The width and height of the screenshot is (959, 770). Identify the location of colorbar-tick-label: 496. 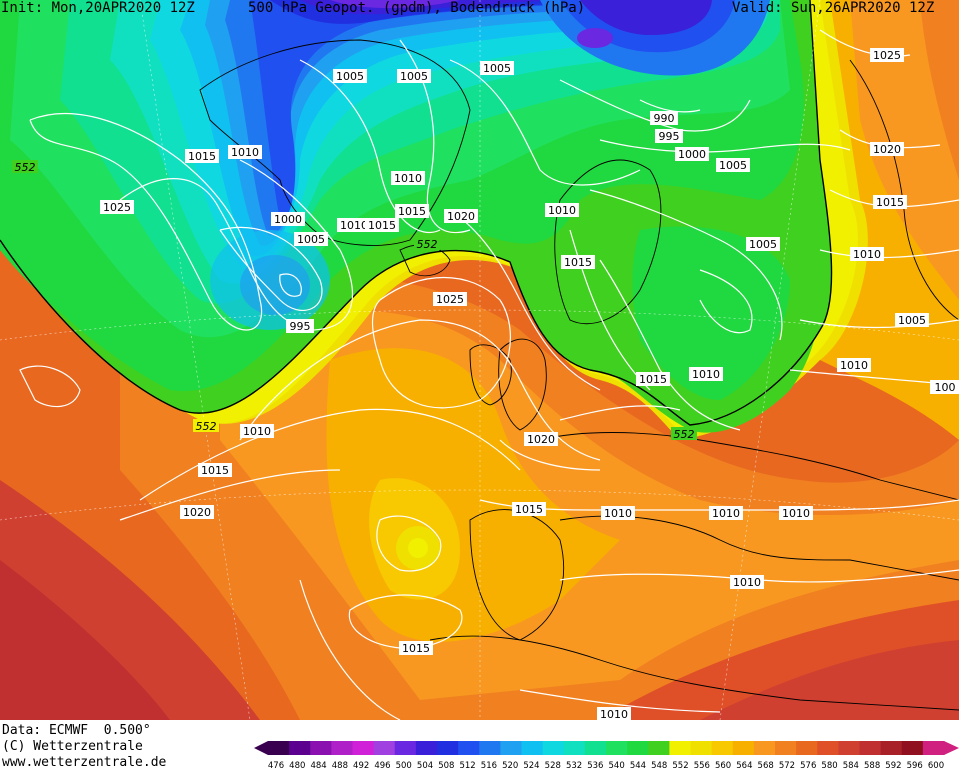
(382, 765).